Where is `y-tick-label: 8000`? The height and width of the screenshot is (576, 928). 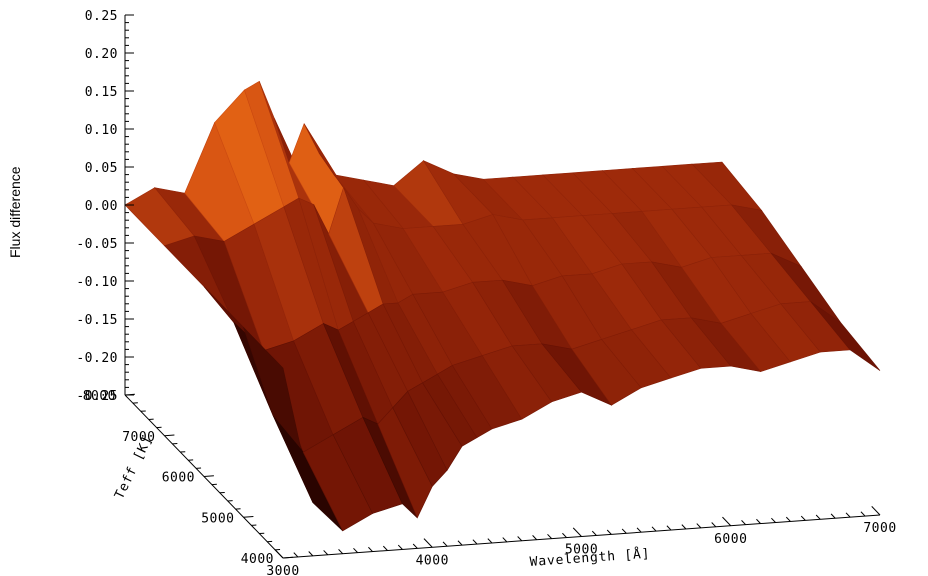
y-tick-label: 8000 is located at coordinates (99, 396).